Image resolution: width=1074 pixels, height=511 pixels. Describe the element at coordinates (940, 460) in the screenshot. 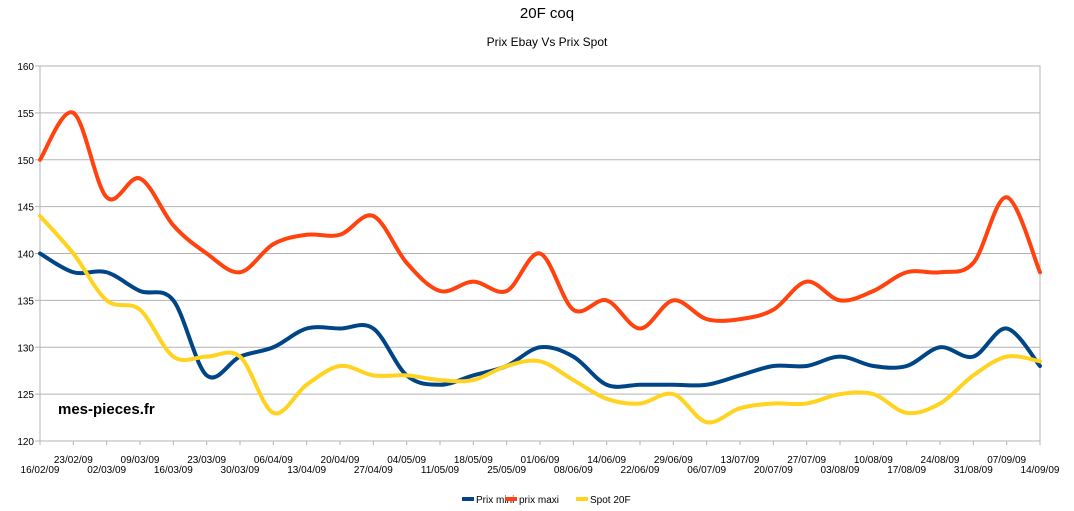

I see `x-tick-label: 24/08/09` at that location.